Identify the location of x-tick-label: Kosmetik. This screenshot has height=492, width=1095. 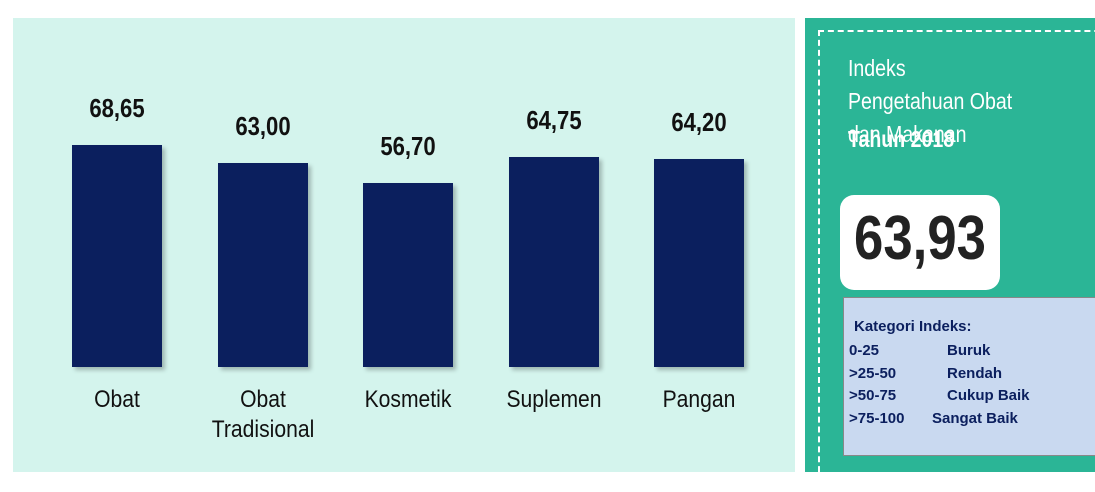
(408, 399).